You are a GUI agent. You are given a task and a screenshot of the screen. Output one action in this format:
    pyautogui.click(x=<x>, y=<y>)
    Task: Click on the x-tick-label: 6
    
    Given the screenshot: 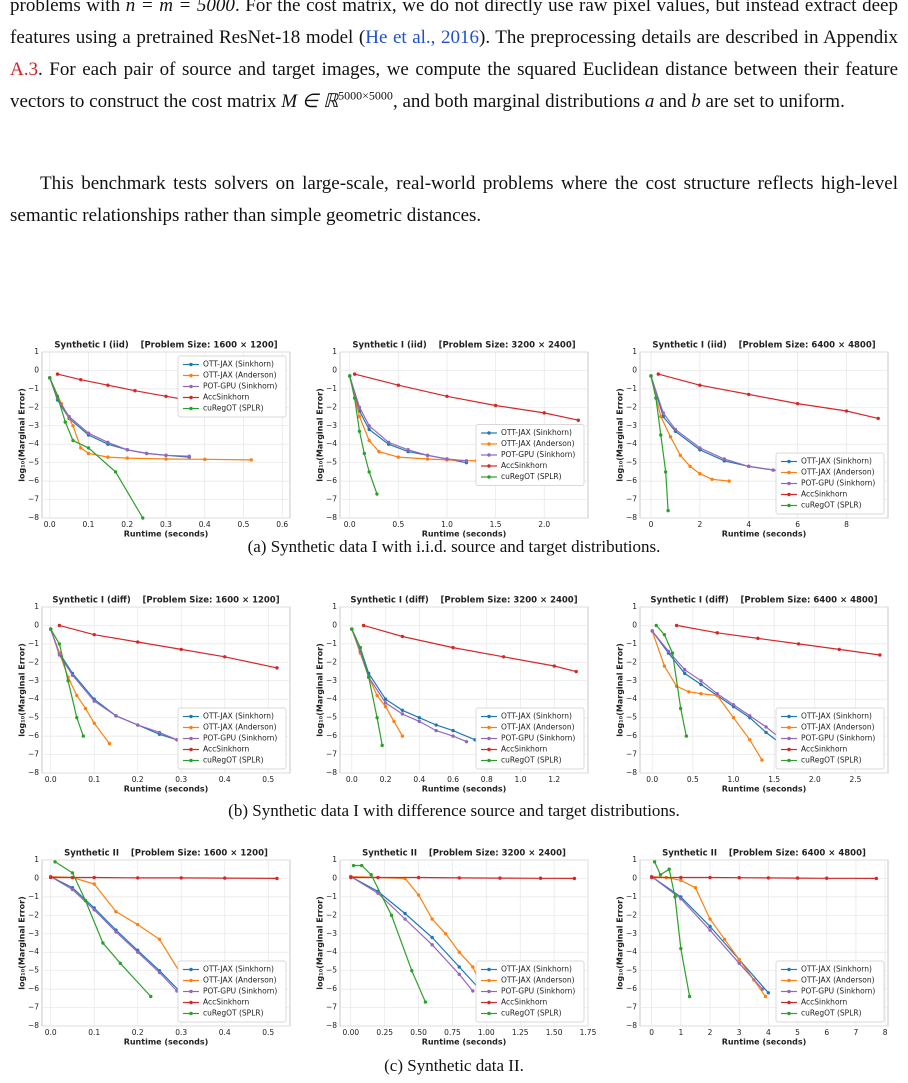 What is the action you would take?
    pyautogui.click(x=826, y=1032)
    